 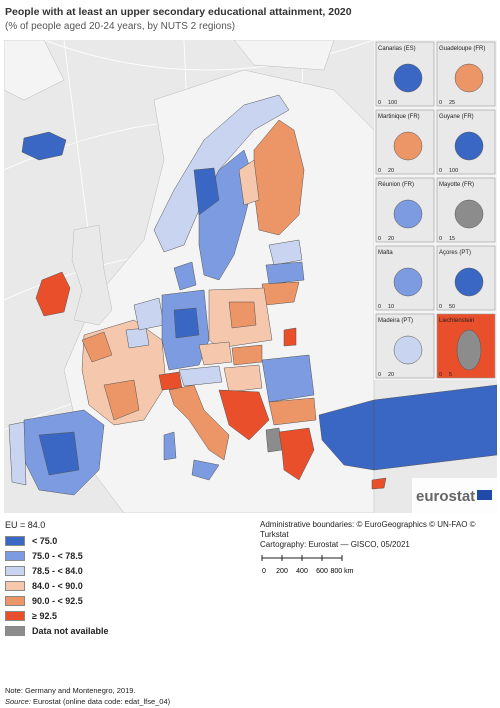 I want to click on region-ile-de-france, so click(x=137, y=338).